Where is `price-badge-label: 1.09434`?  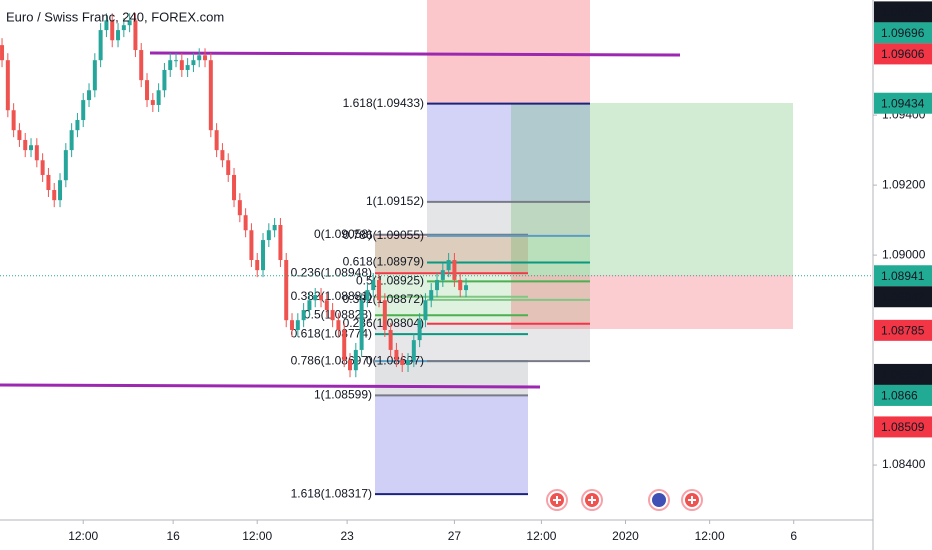
price-badge-label: 1.09434 is located at coordinates (903, 103).